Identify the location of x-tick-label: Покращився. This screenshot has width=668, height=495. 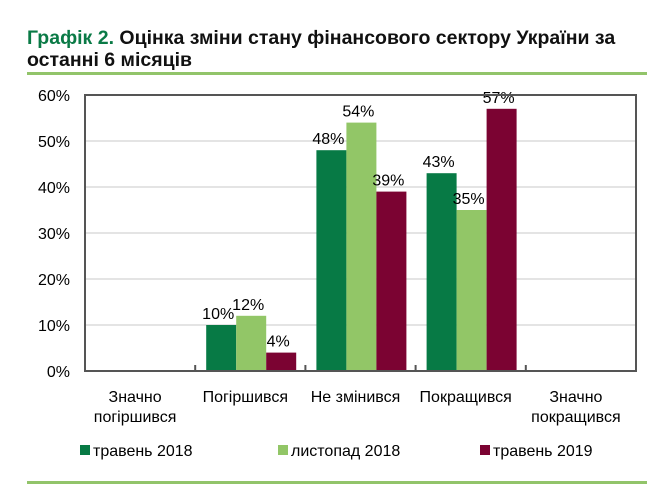
(466, 397).